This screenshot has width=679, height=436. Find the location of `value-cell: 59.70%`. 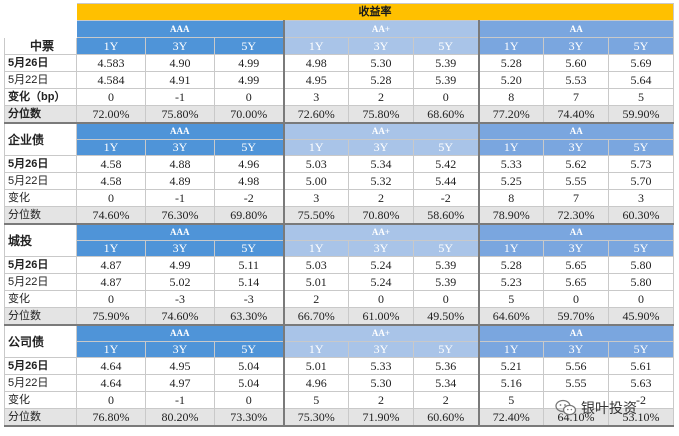

value-cell: 59.70% is located at coordinates (576, 316).